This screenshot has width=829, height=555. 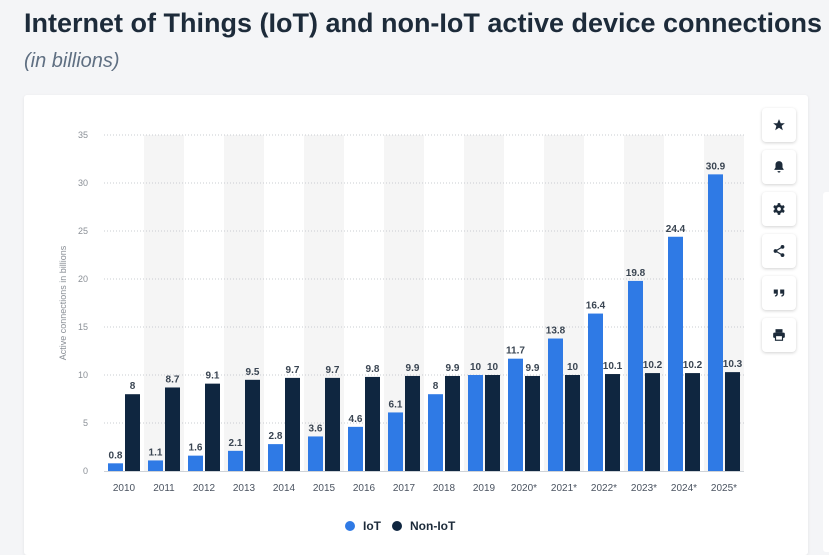 I want to click on data-label-iot: 10, so click(x=476, y=367).